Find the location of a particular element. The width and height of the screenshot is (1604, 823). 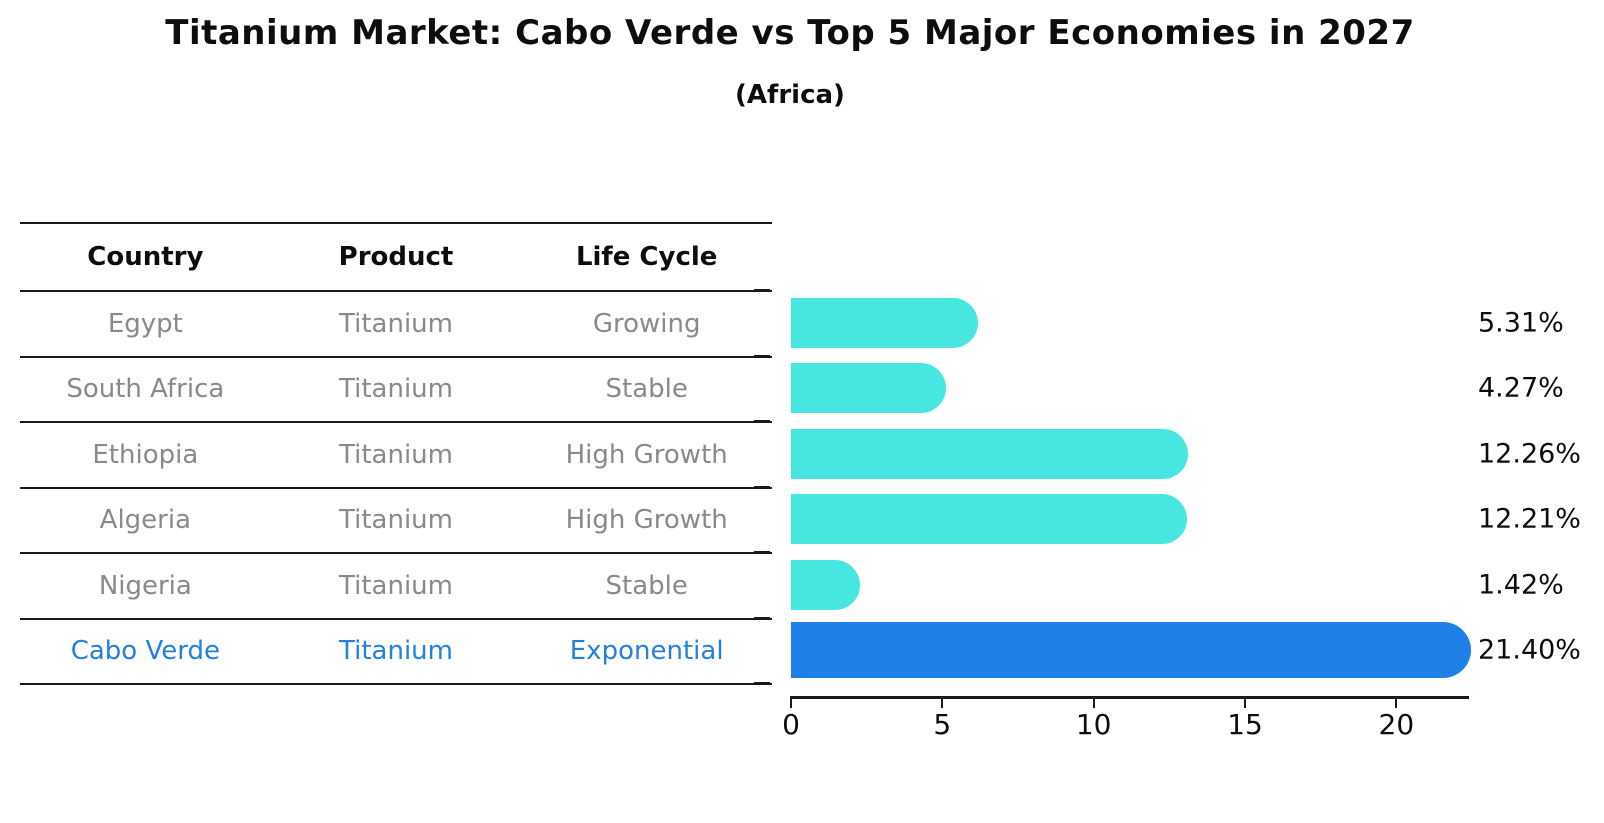

table-row: South Africa Titanium Stable is located at coordinates (396, 390).